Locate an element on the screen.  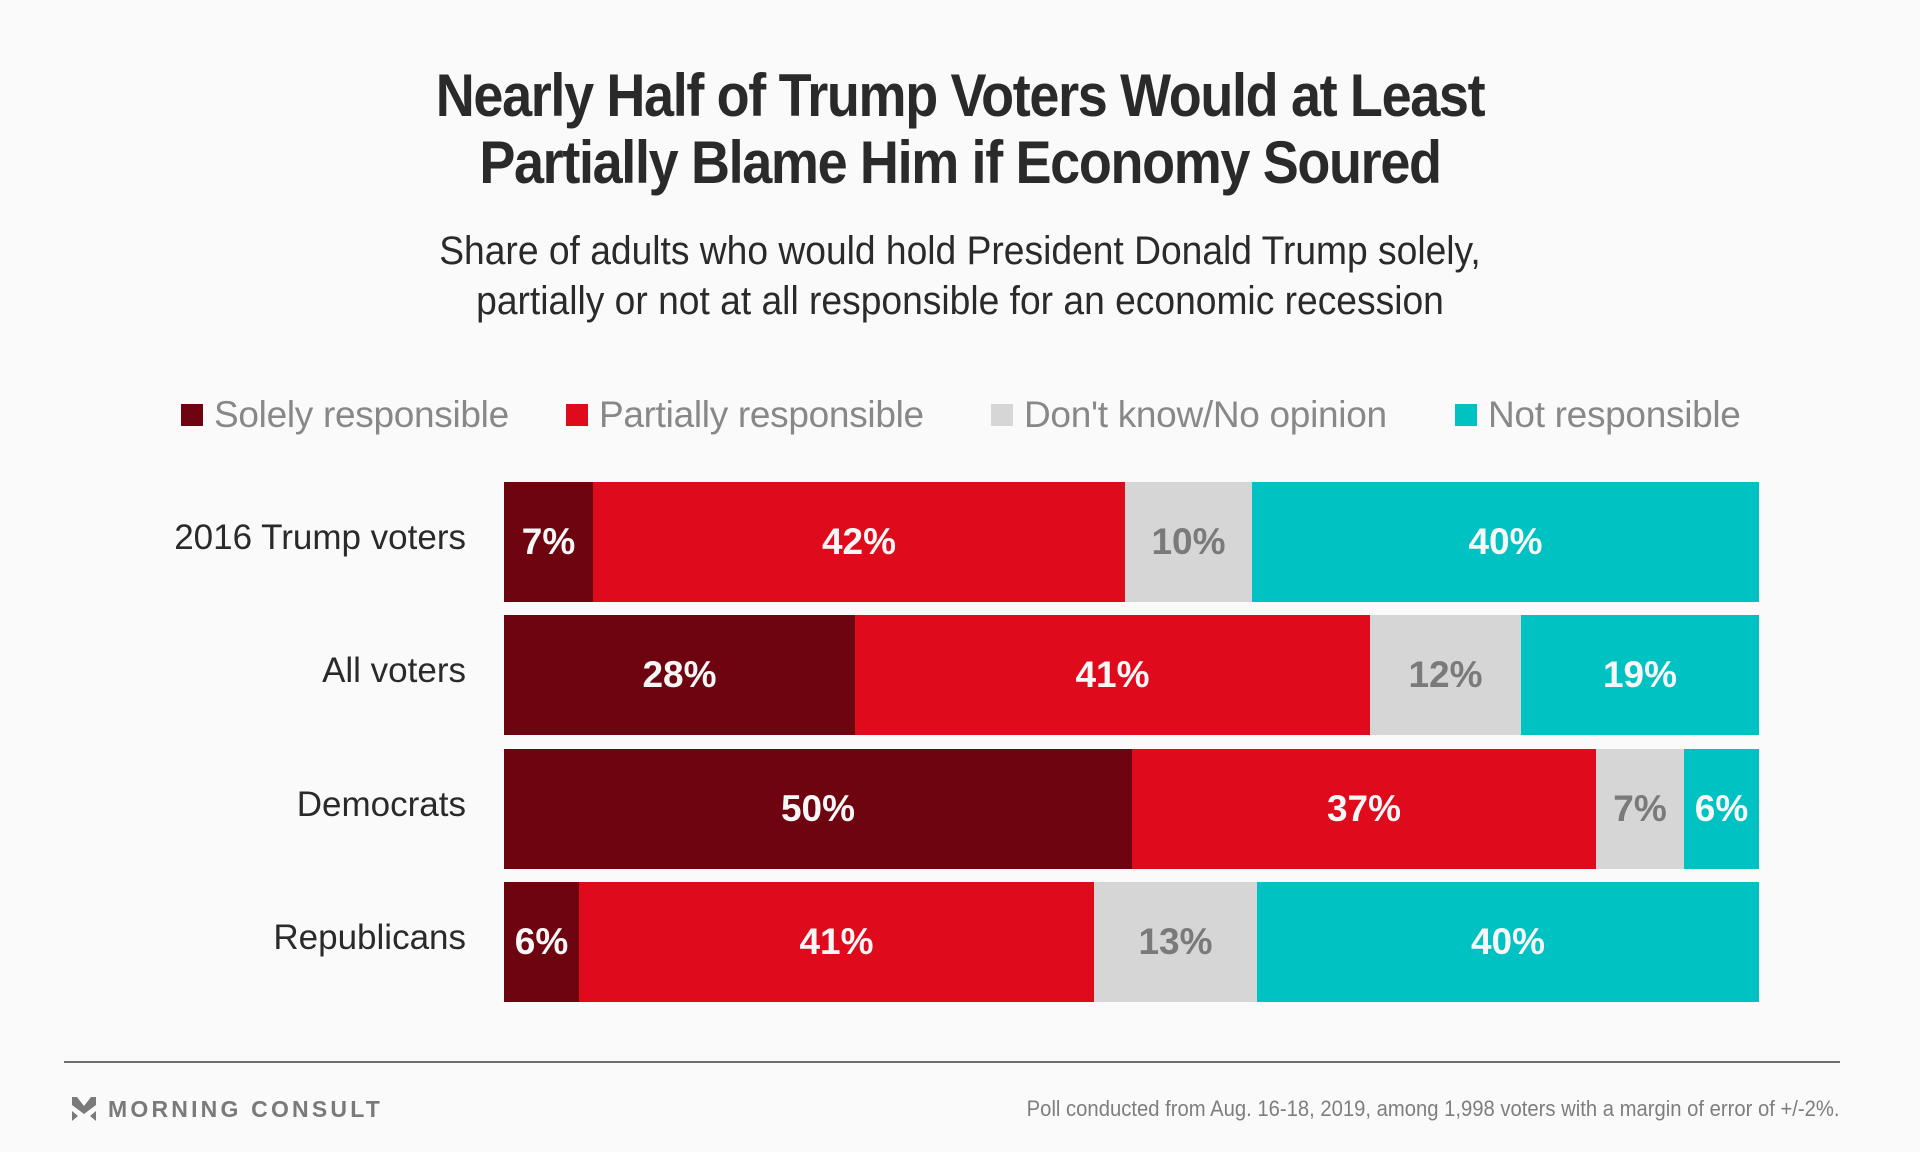
bar-segment-dont-know: 12% is located at coordinates (1445, 675).